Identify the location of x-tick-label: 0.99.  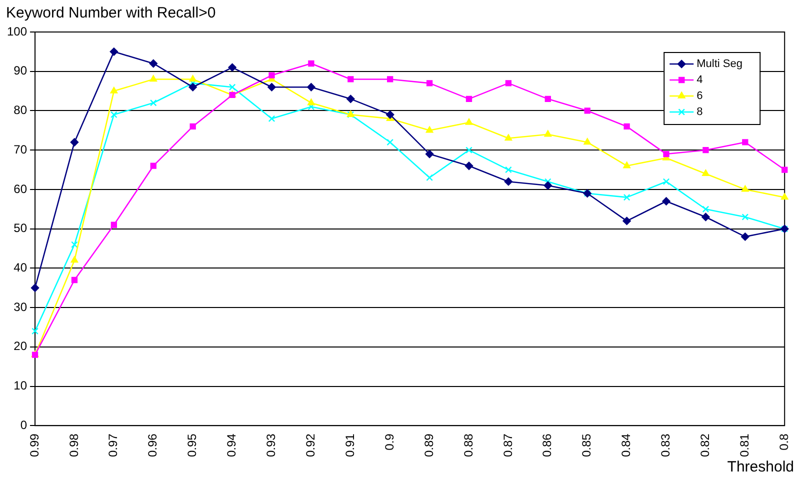
(34, 445).